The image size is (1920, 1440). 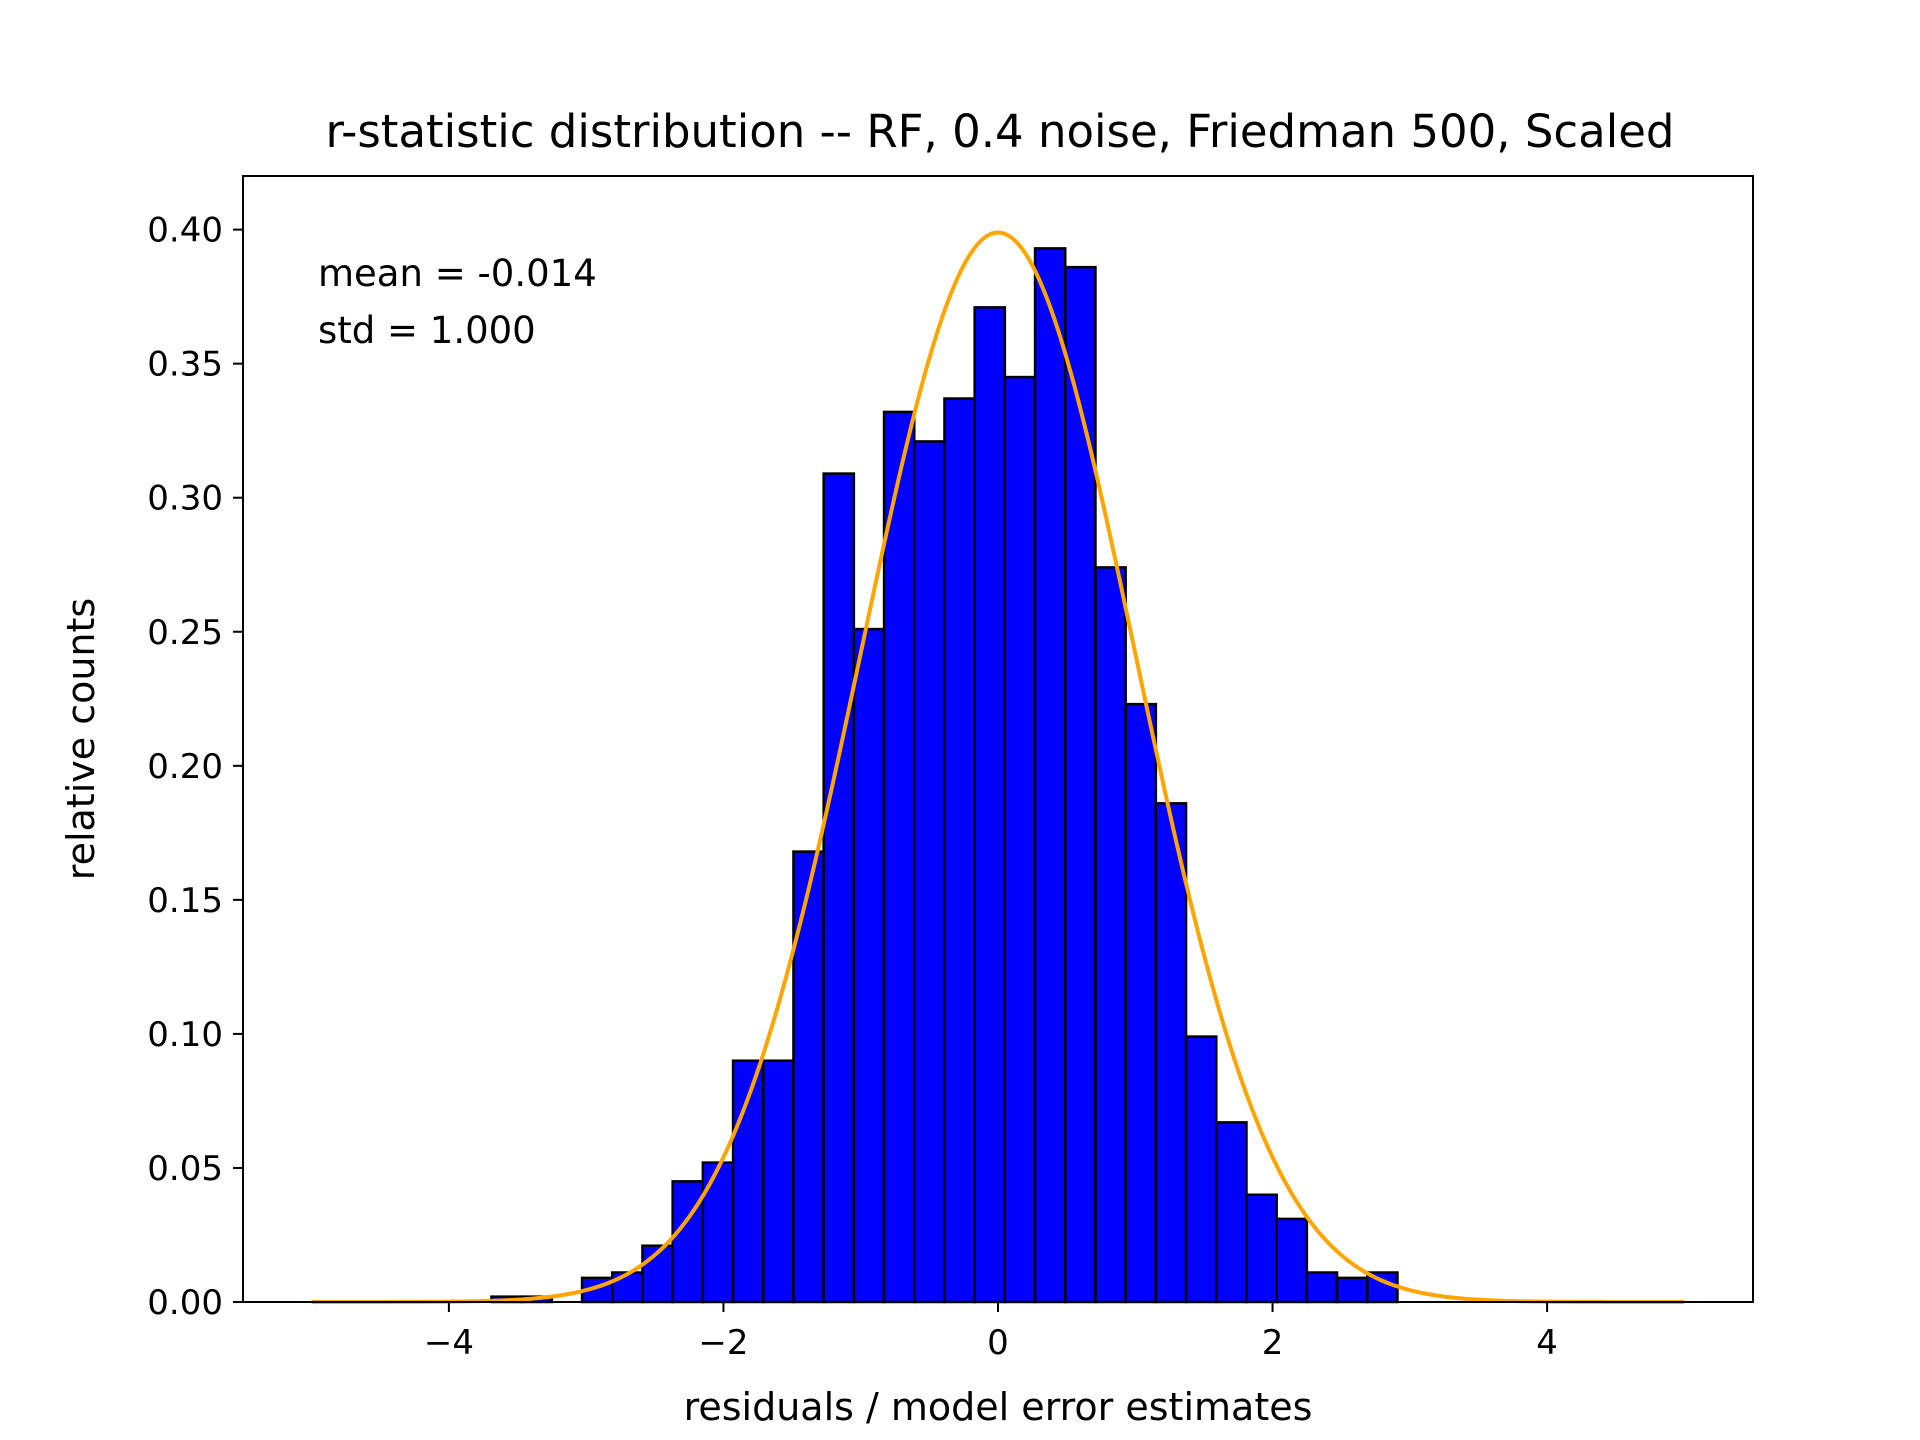 What do you see at coordinates (998, 1407) in the screenshot?
I see `x-axis-label: residuals / model error estimates` at bounding box center [998, 1407].